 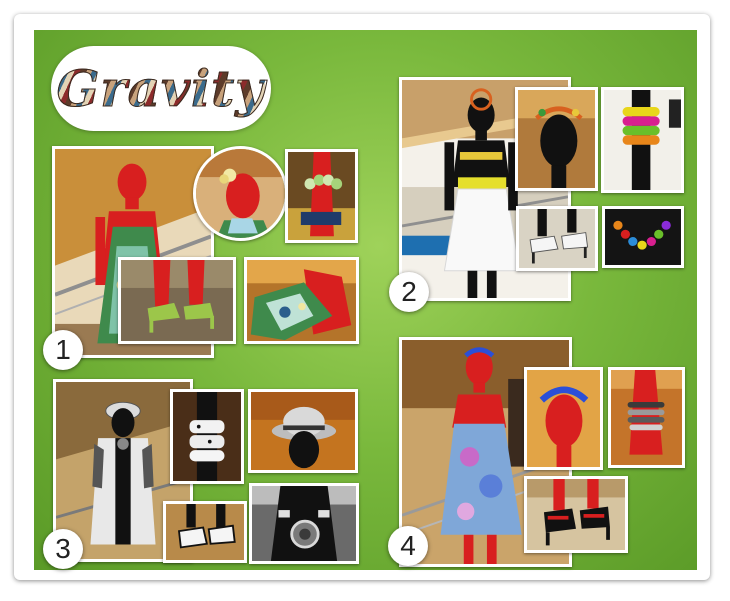 What do you see at coordinates (408, 546) in the screenshot?
I see `collage-number-badge-4: 4` at bounding box center [408, 546].